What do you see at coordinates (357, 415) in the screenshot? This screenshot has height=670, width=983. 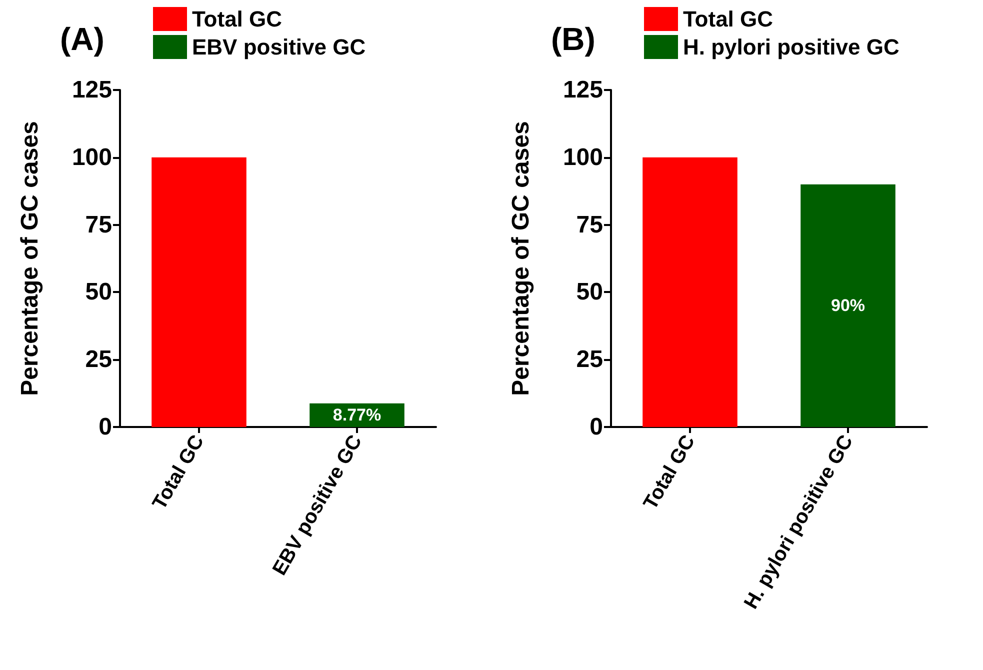 I see `data-label: 8.77%` at bounding box center [357, 415].